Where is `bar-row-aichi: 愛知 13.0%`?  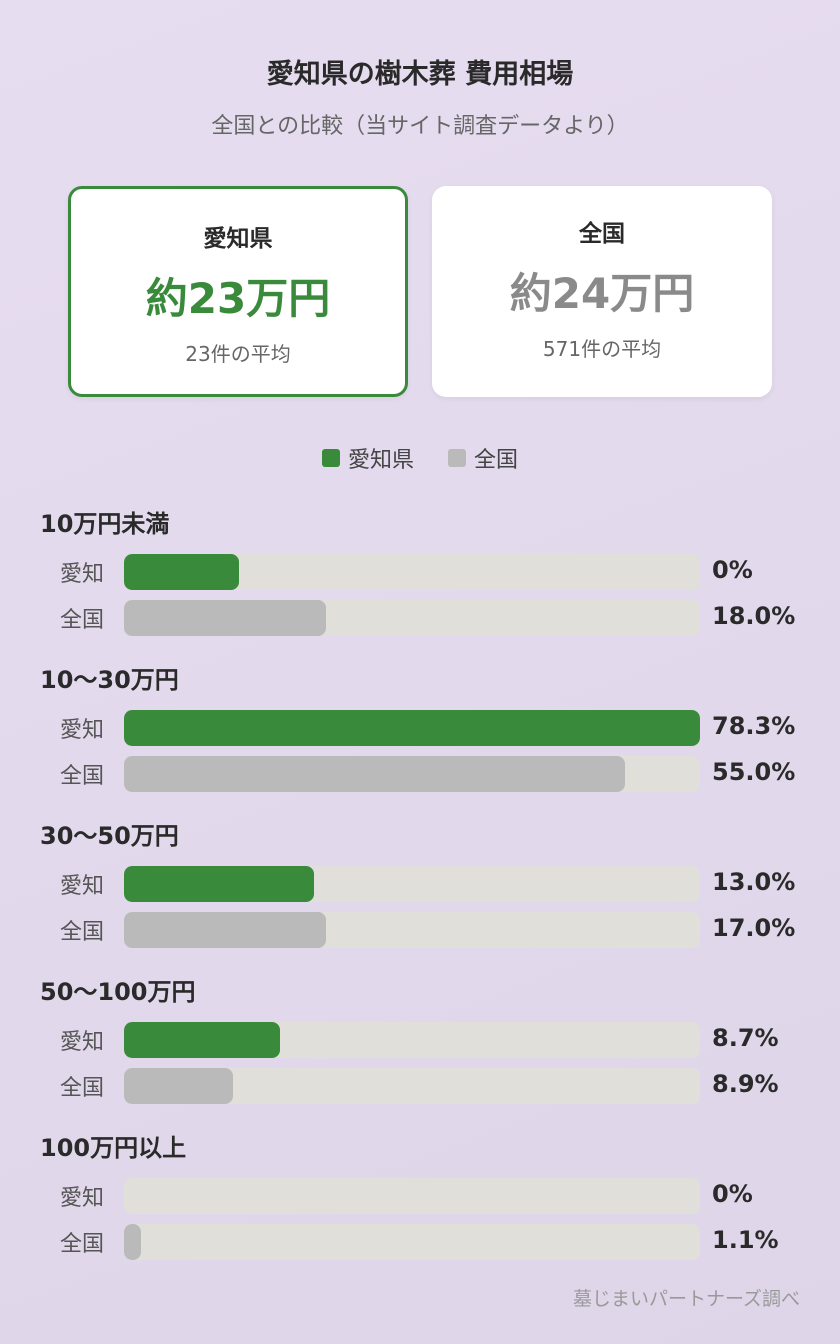 bar-row-aichi: 愛知 13.0% is located at coordinates (430, 884).